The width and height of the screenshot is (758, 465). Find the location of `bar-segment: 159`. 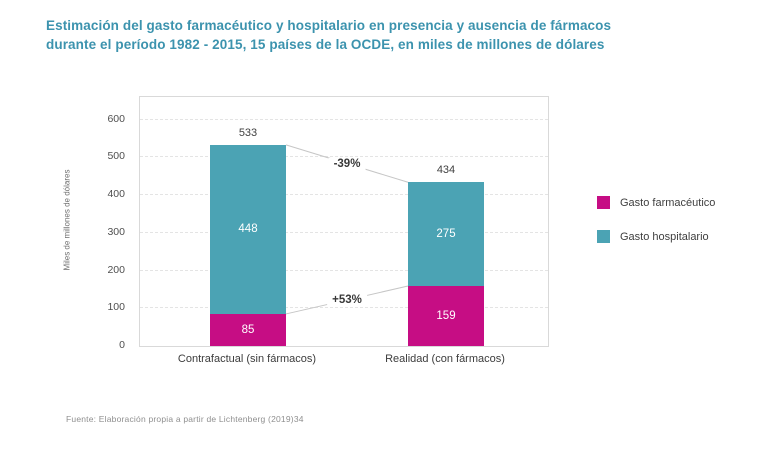

bar-segment: 159 is located at coordinates (446, 316).